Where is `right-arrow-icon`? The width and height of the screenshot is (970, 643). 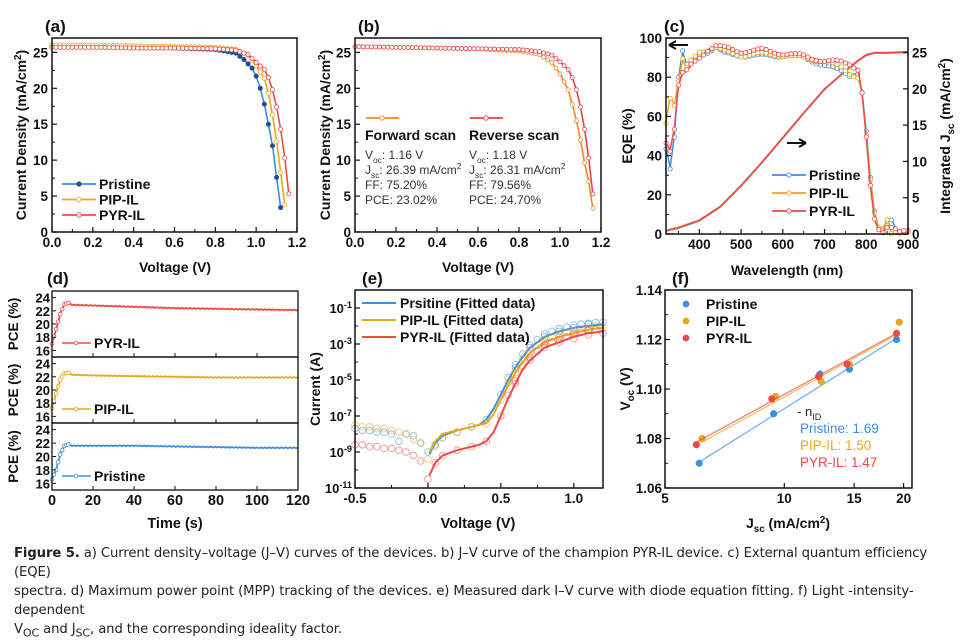 right-arrow-icon is located at coordinates (797, 143).